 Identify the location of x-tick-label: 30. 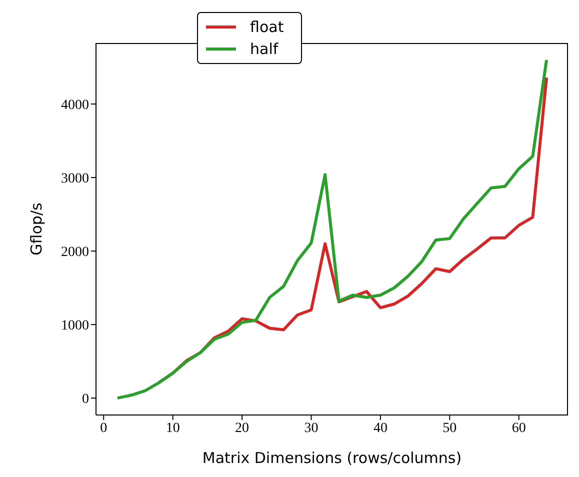
(311, 428).